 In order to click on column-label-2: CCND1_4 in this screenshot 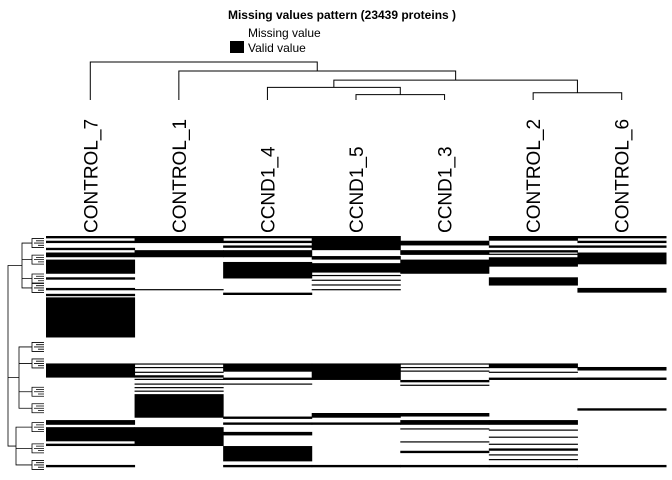, I will do `click(268, 189)`.